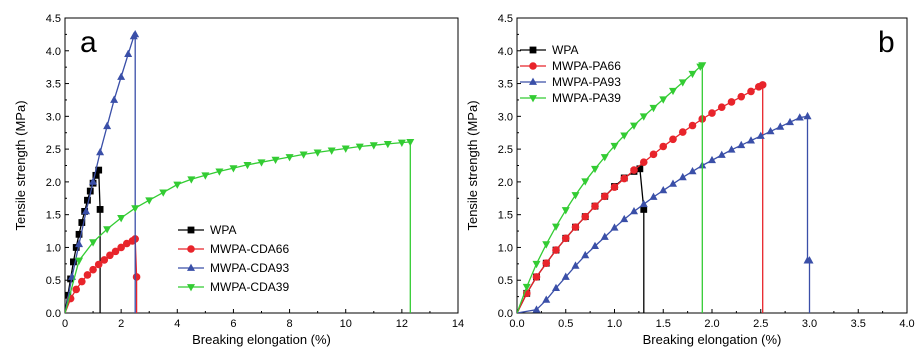 The image size is (919, 354). Describe the element at coordinates (233, 258) in the screenshot. I see `panel-a-legend: WPA MWPA-CDA66 MWPA-CDA93 MWPA-CDA39` at that location.